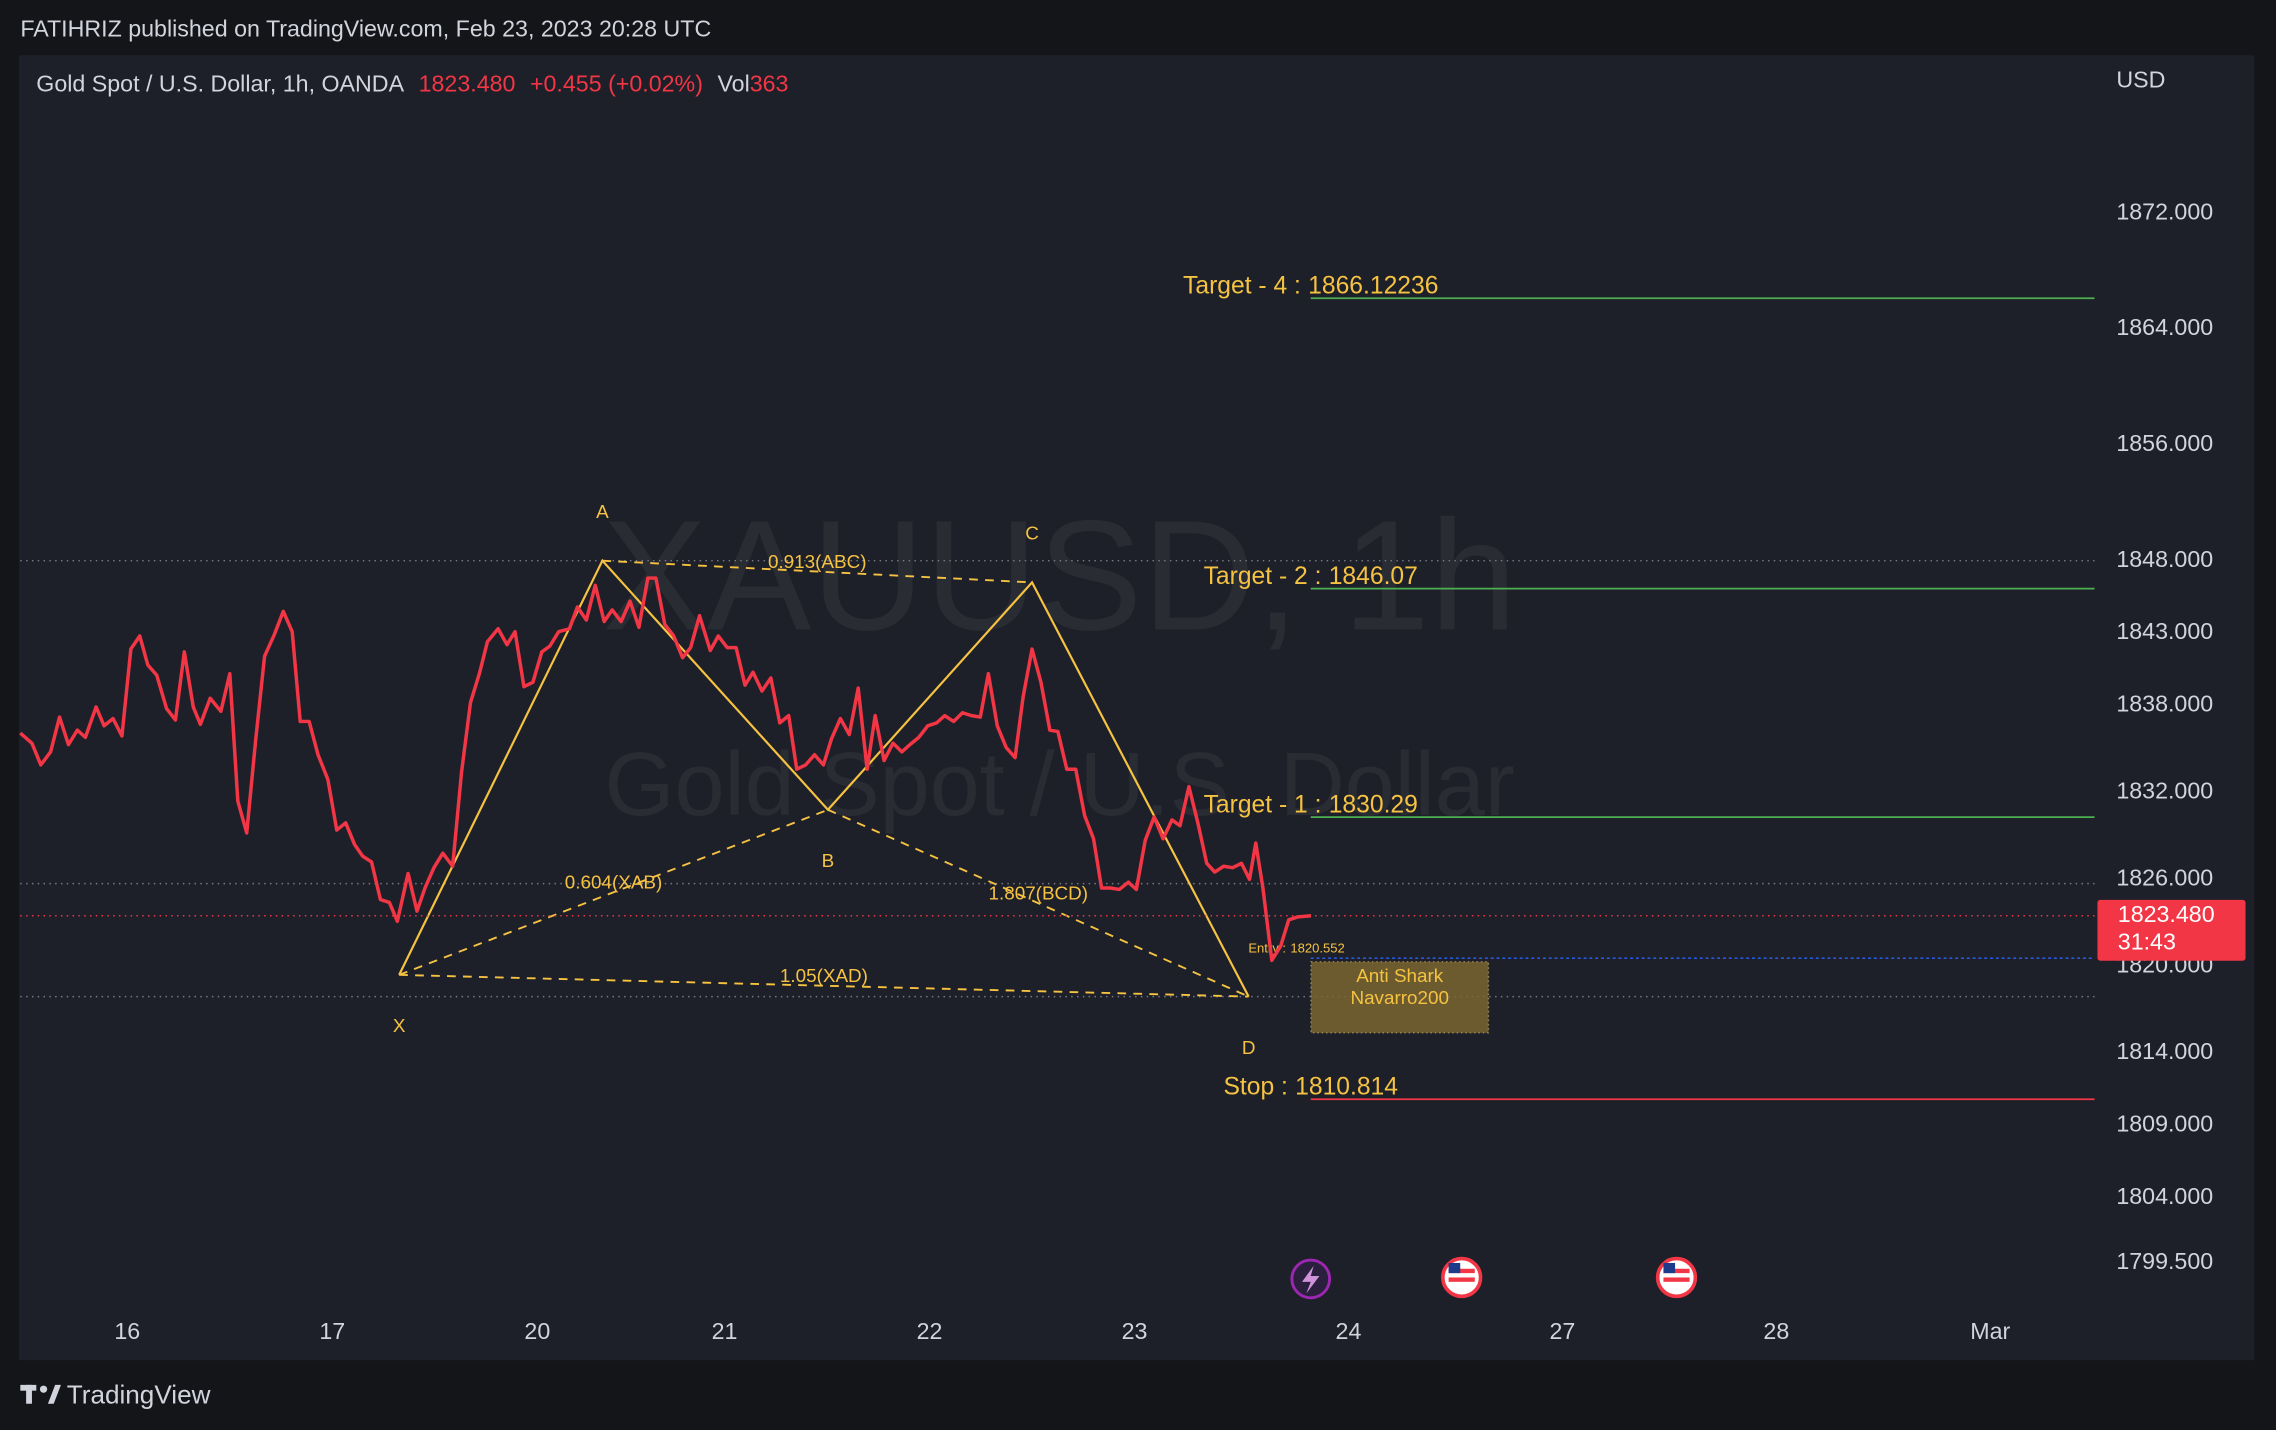 The image size is (2276, 1430). Describe the element at coordinates (614, 882) in the screenshot. I see `ratio-label: 0.604(XAB)` at that location.